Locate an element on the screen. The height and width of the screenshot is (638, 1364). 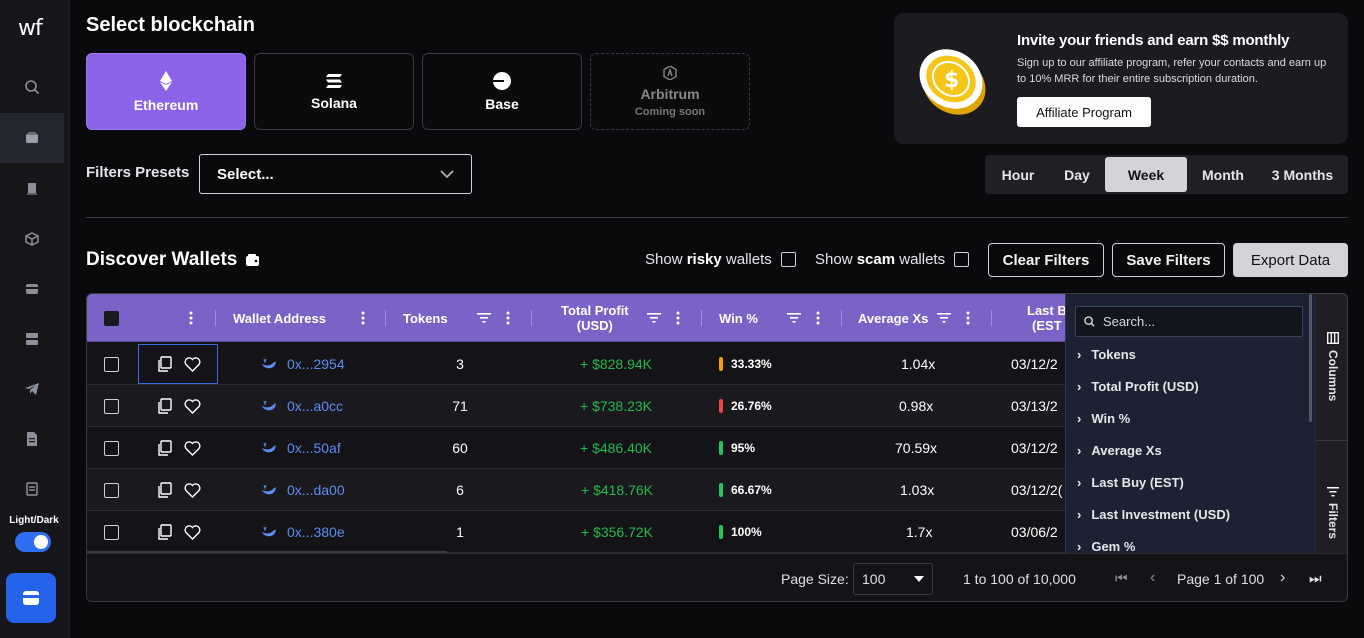
card-icon is located at coordinates (32, 289).